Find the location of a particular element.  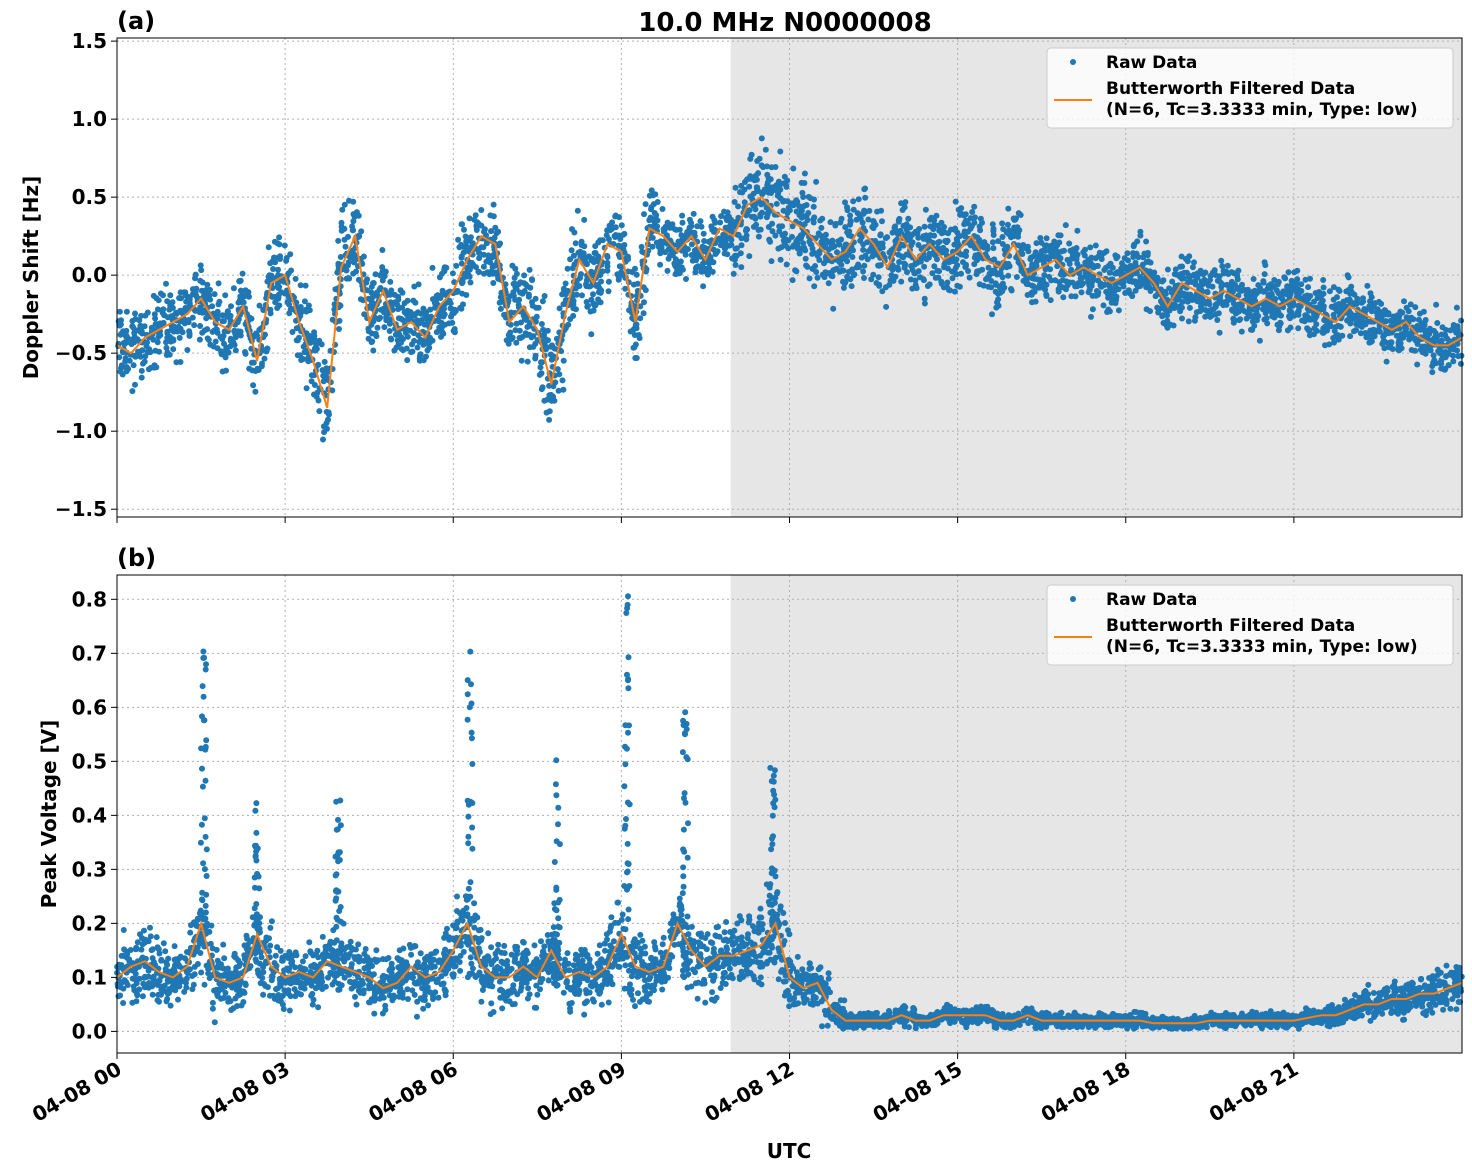

y-tick-label: 1.5 is located at coordinates (89, 41).